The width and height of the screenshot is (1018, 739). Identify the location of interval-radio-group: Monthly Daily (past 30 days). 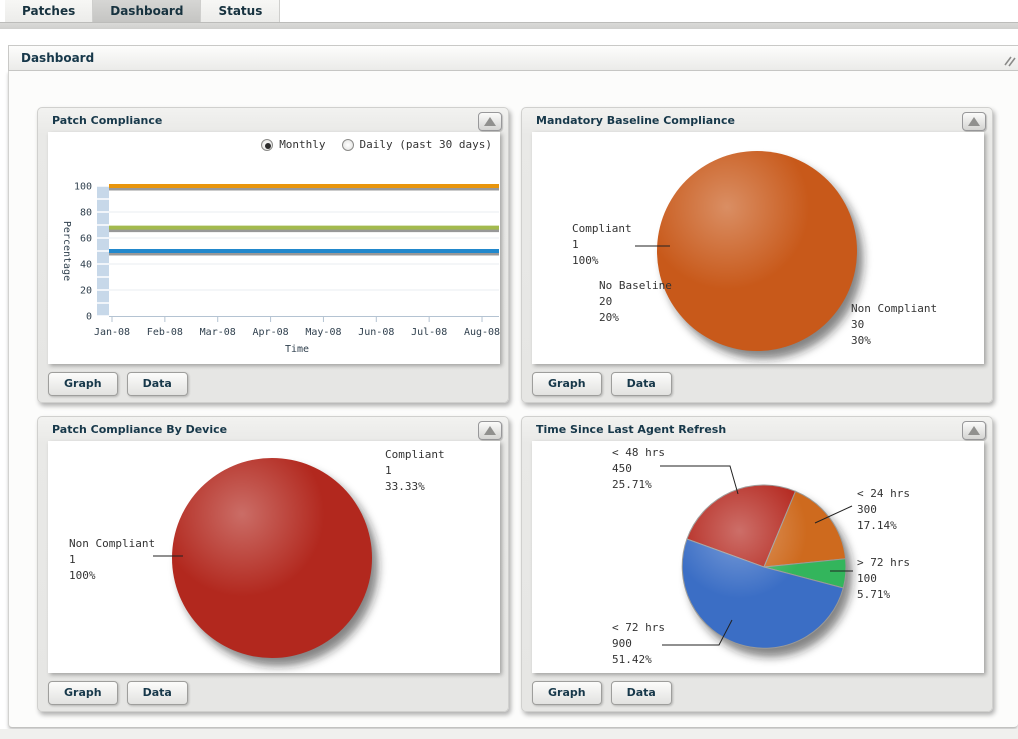
(376, 144).